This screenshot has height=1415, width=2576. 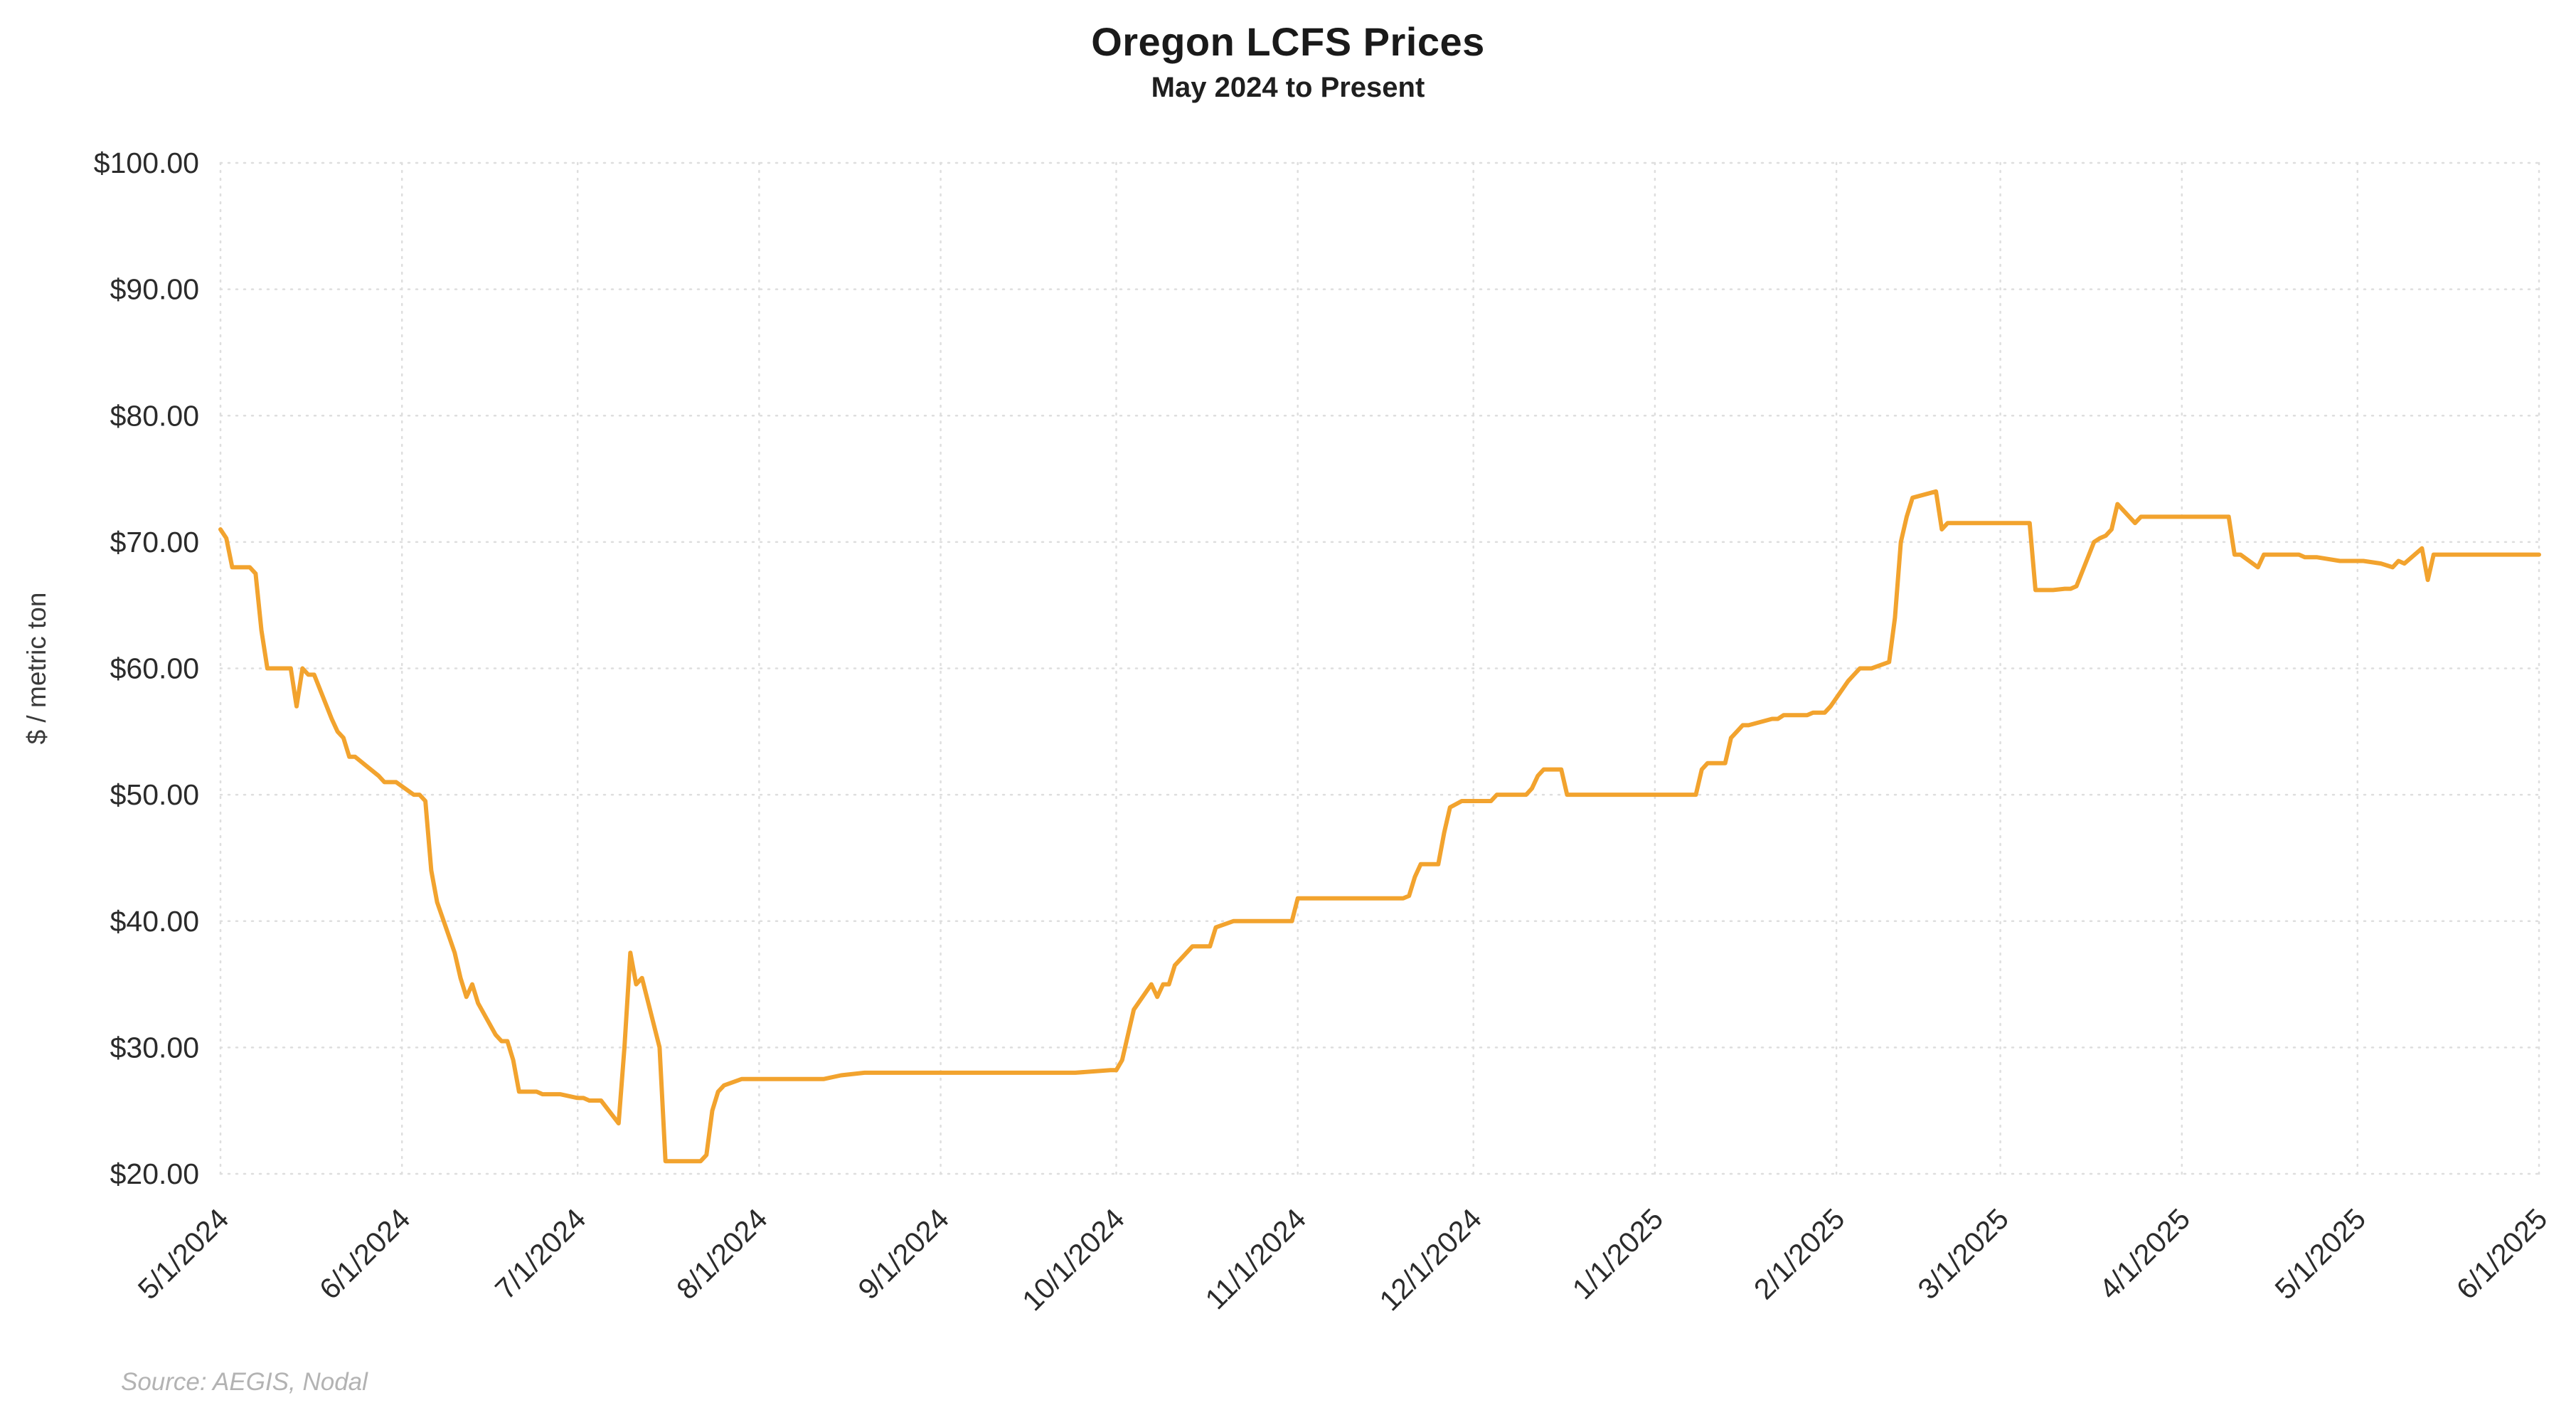 I want to click on y-axis-title: $ / metric ton, so click(x=36, y=669).